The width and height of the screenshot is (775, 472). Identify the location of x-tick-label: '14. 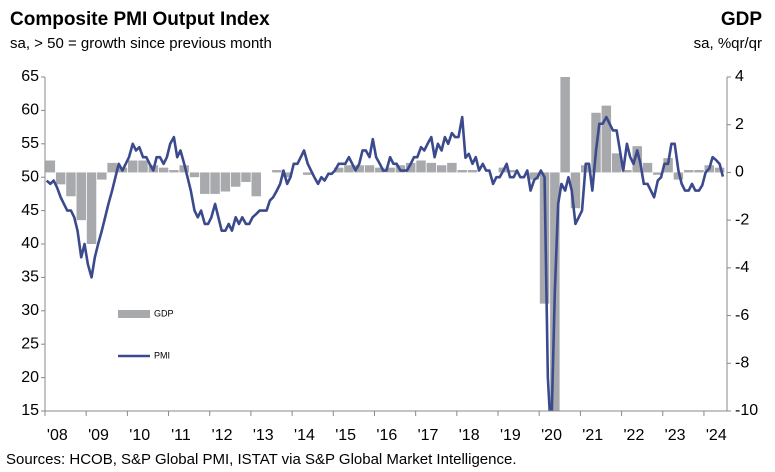
(304, 435).